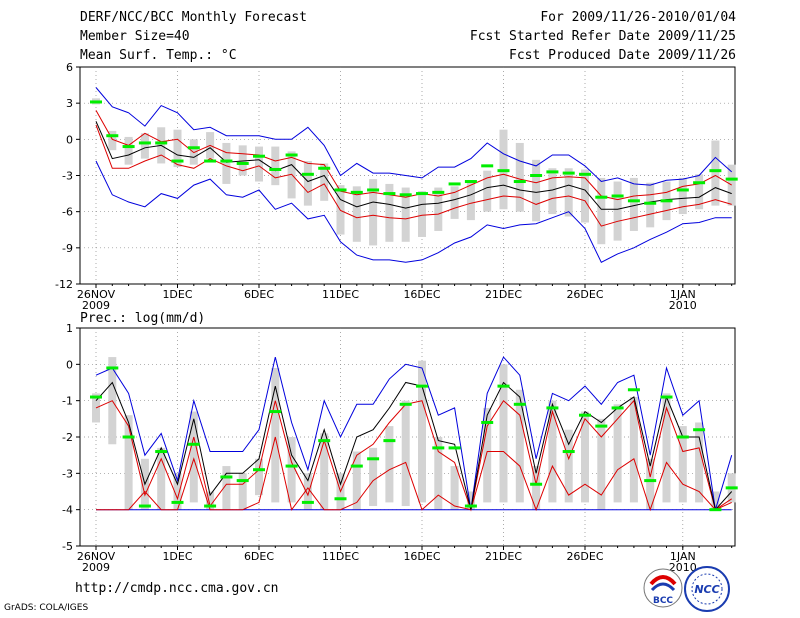  Describe the element at coordinates (64, 284) in the screenshot. I see `temperature-ytick-label: -12` at that location.